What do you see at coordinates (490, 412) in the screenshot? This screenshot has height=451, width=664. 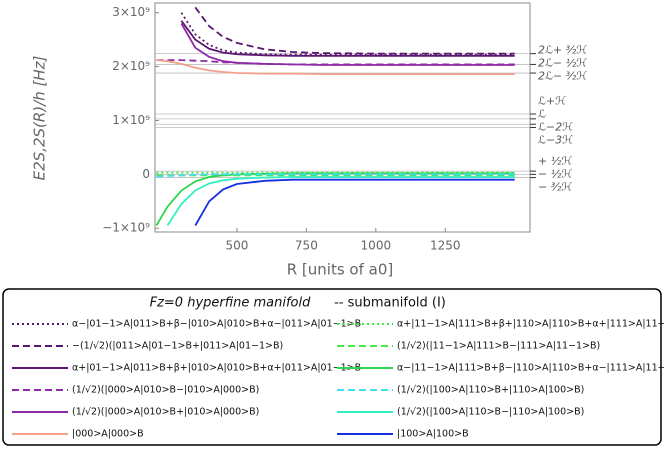 I see `legend-label: (1/√2)(|100>A|110>B−|110>A|100>B)` at bounding box center [490, 412].